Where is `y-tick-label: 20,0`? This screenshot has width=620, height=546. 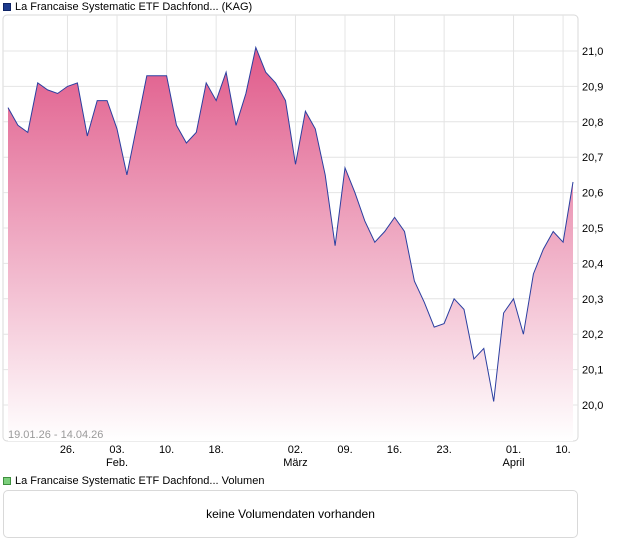
y-tick-label: 20,0 is located at coordinates (592, 406).